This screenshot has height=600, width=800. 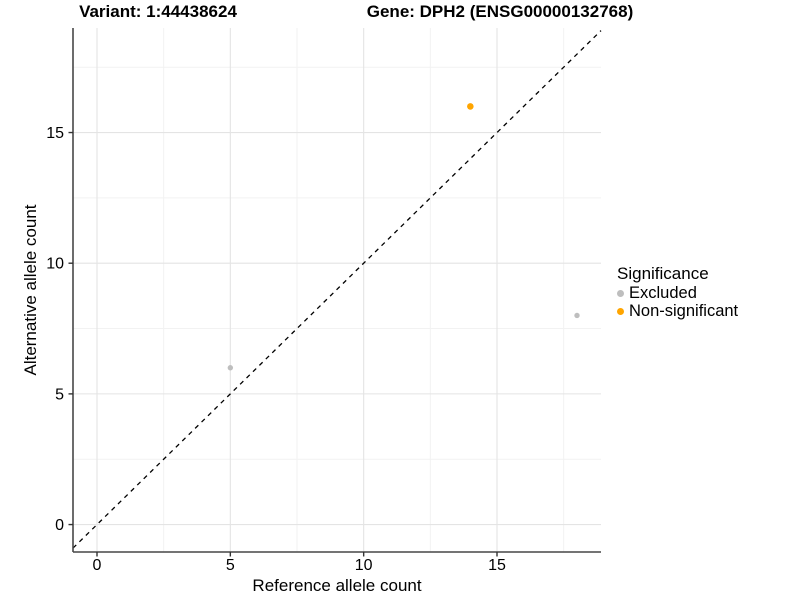 I want to click on legend-item-excluded: Excluded, so click(x=677, y=293).